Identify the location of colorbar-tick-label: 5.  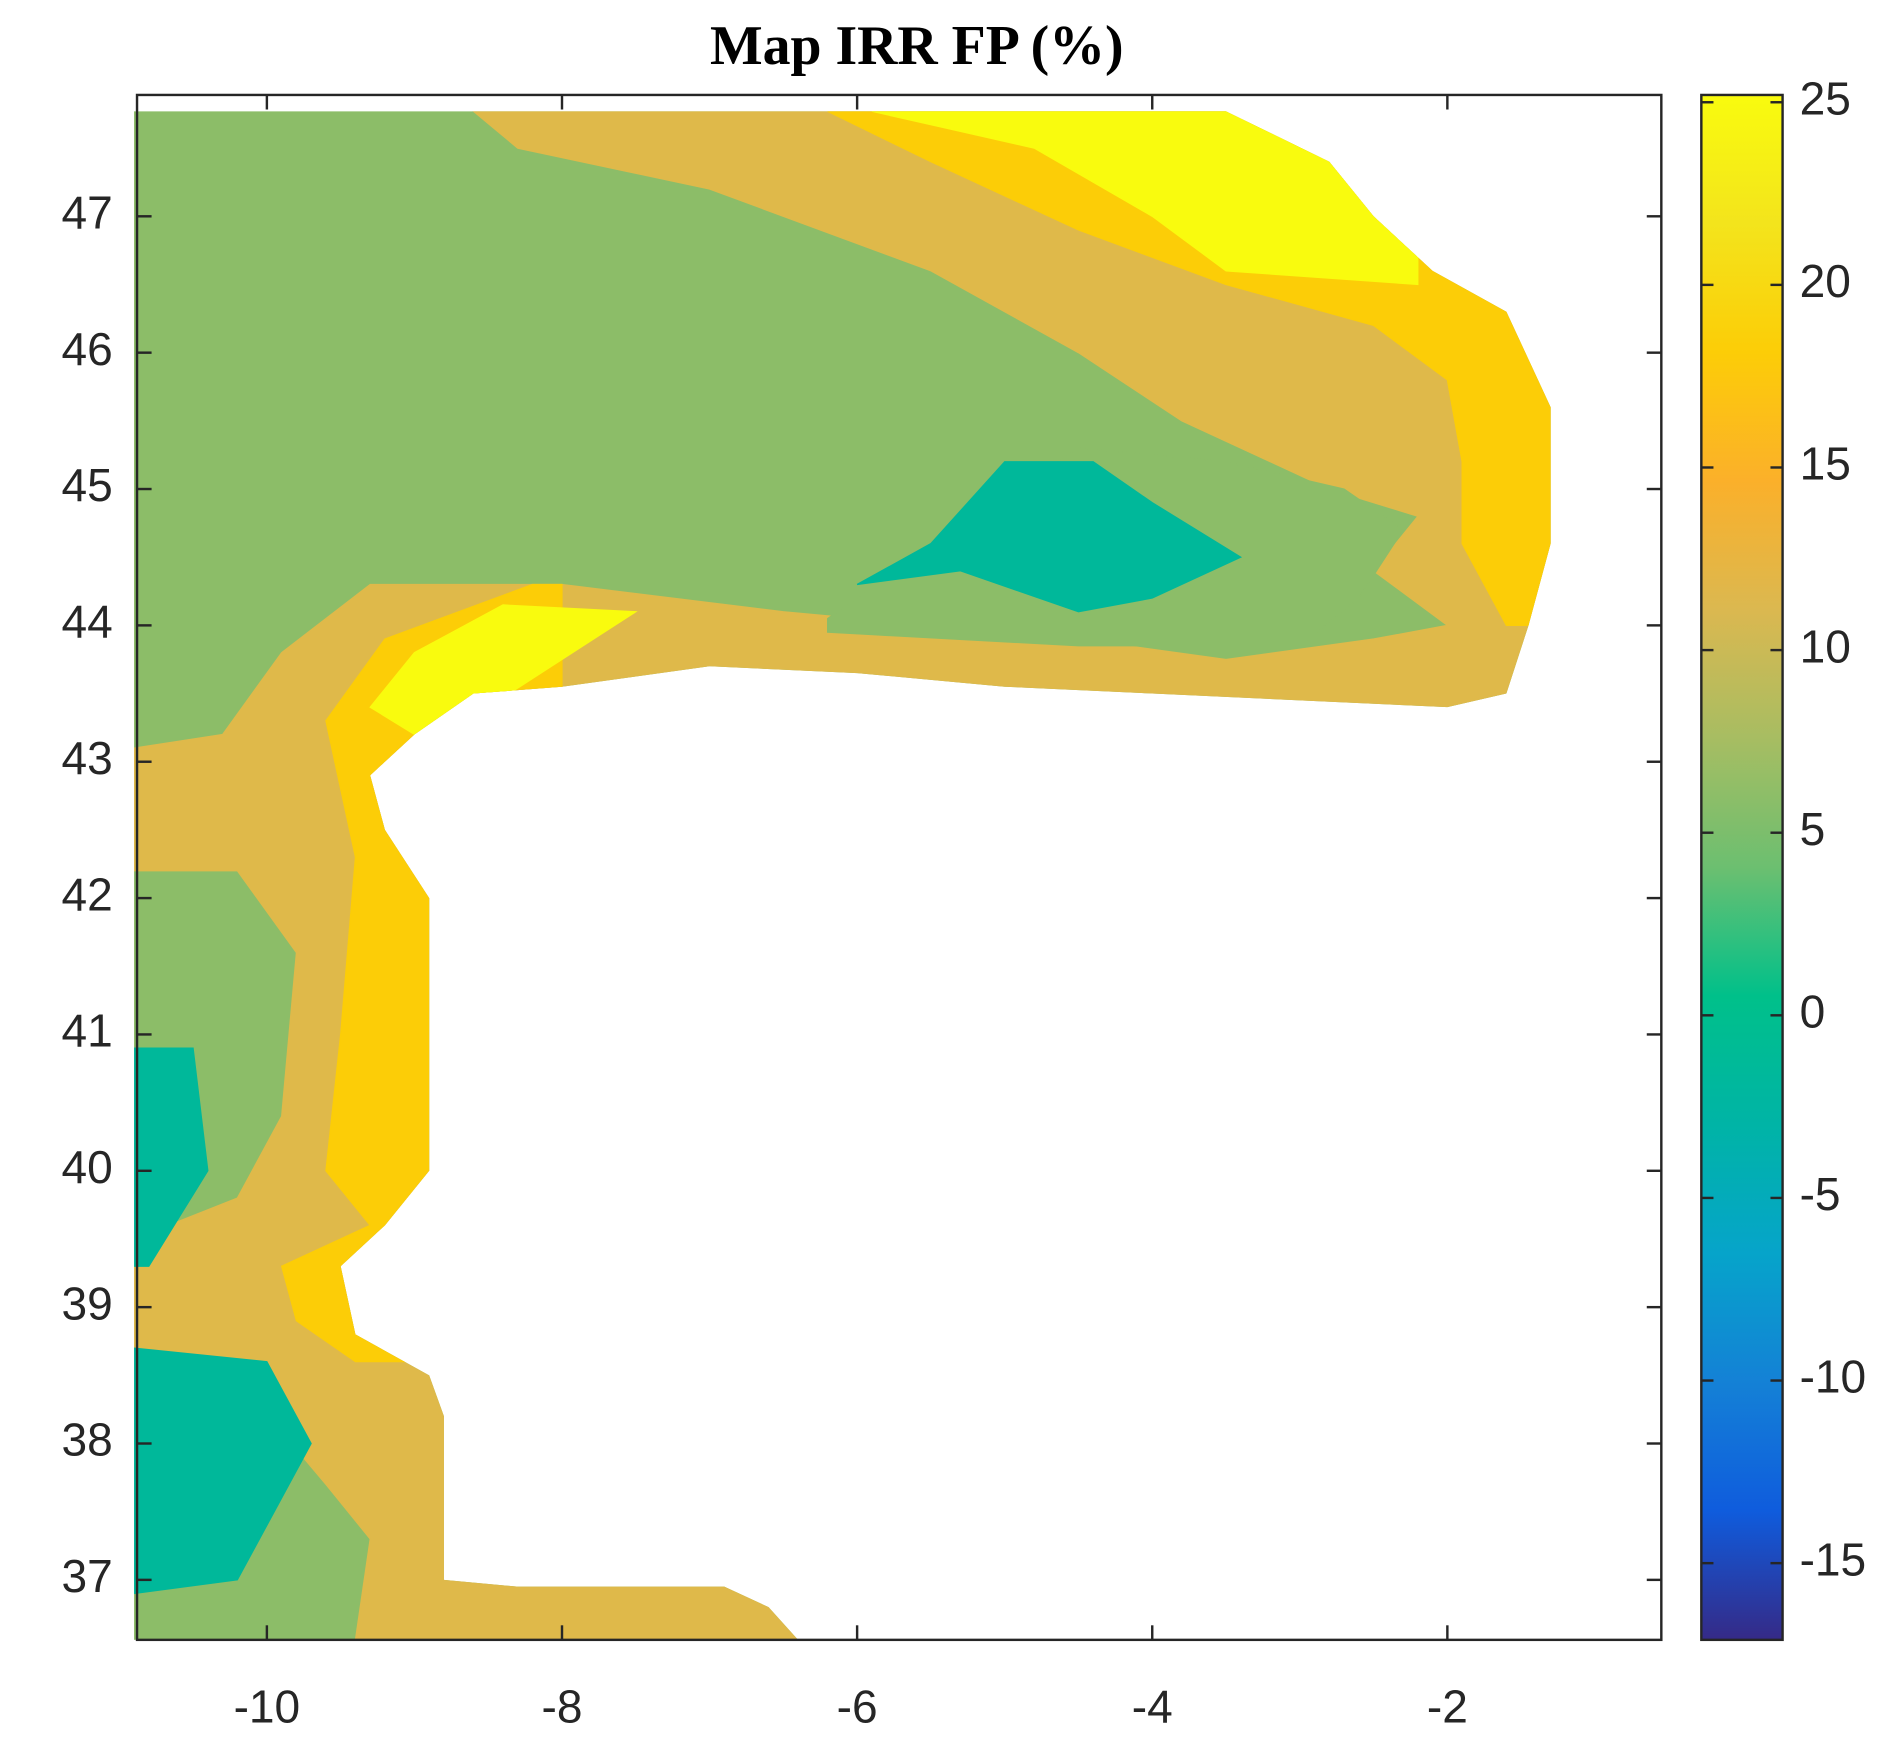
(1813, 829).